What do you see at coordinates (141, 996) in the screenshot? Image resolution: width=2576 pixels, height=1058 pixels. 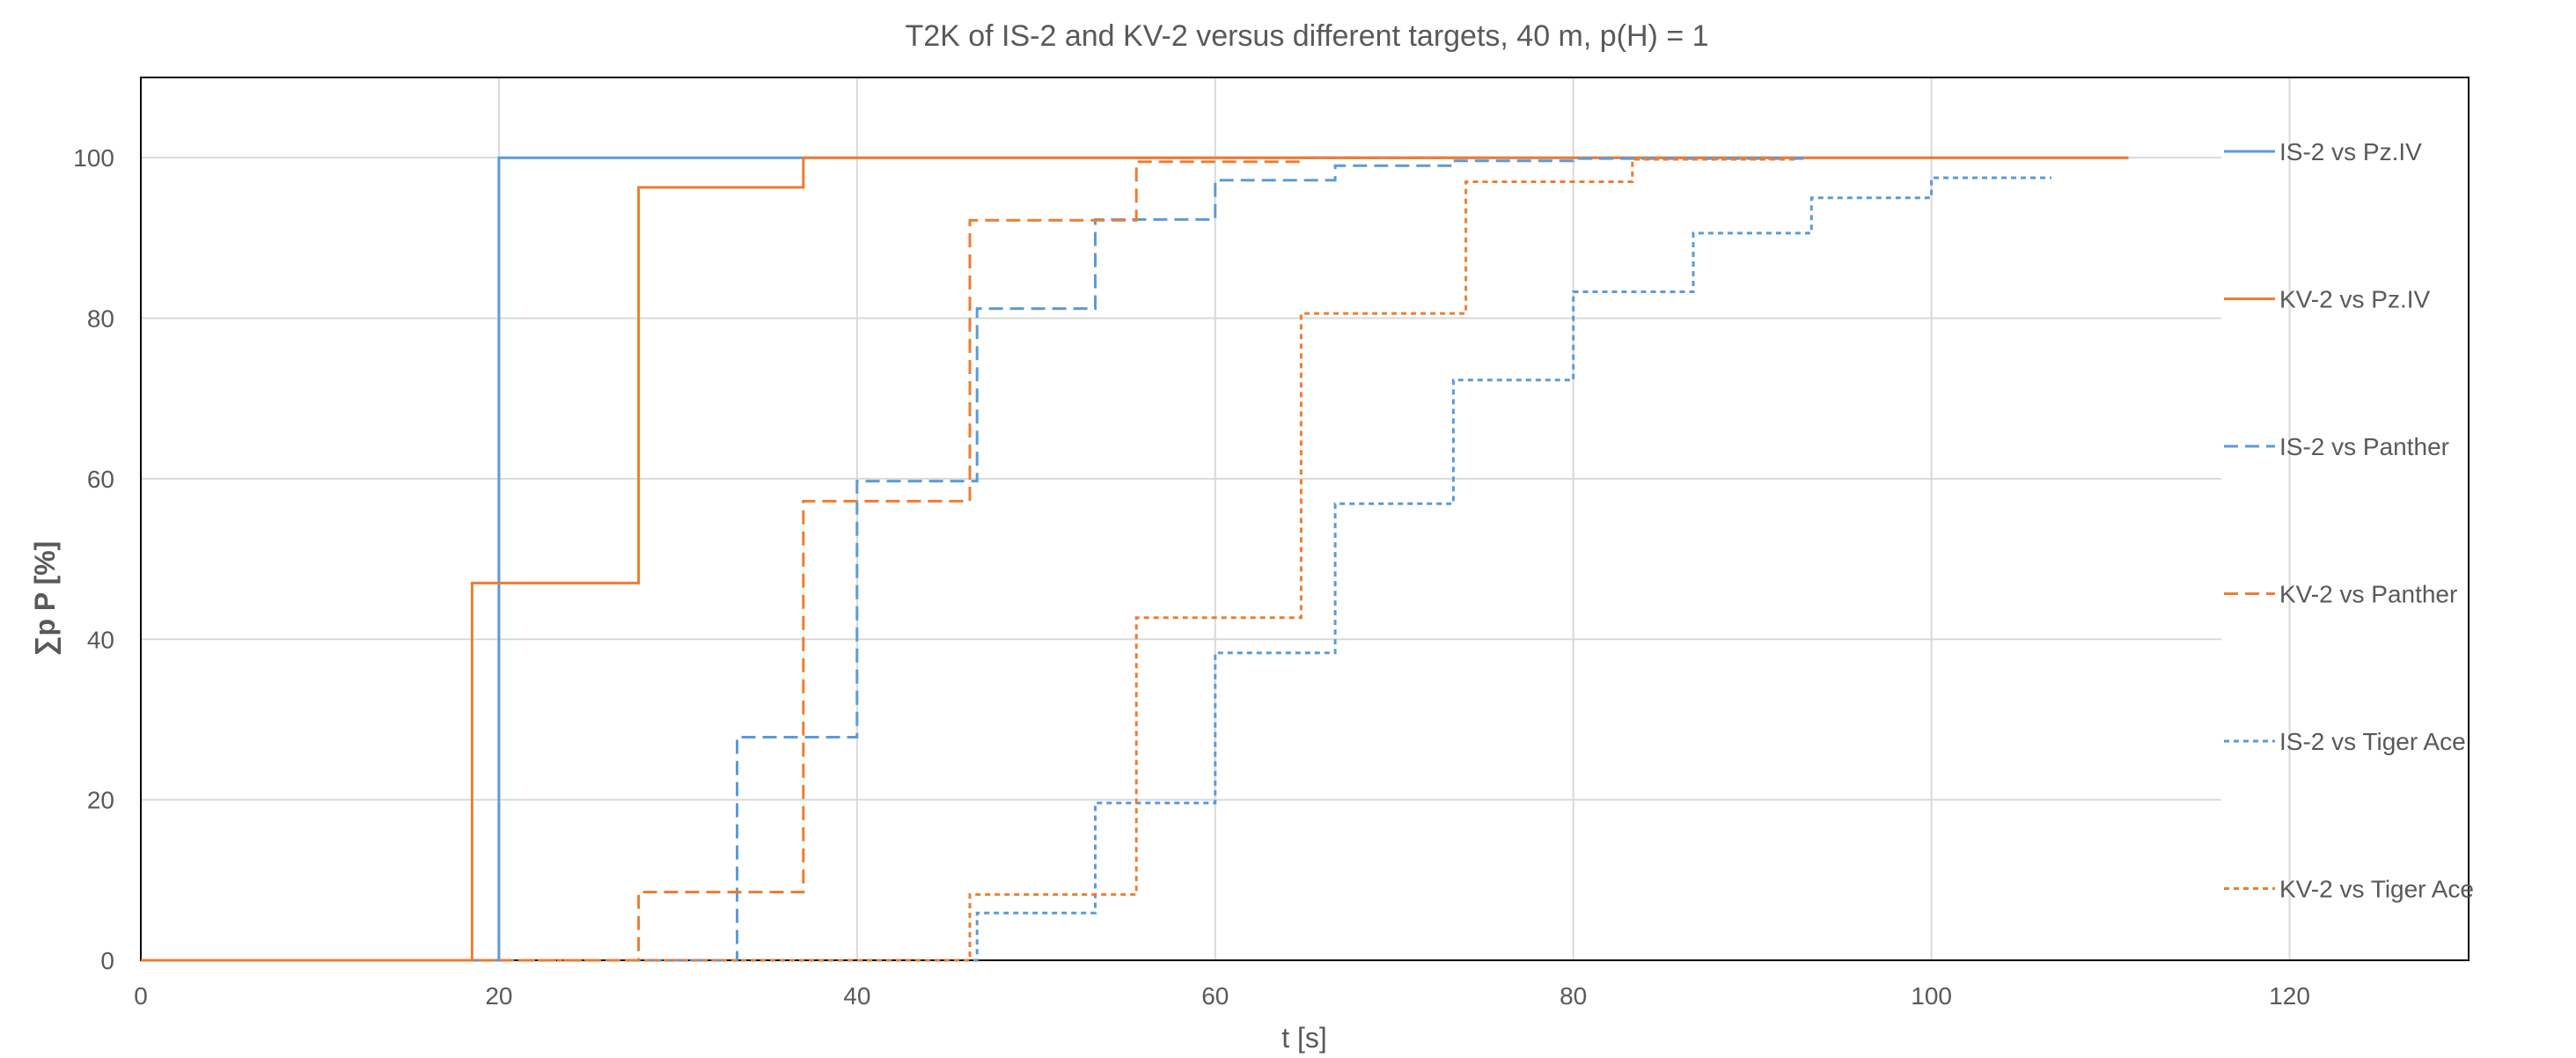 I see `x-tick-label: 0` at bounding box center [141, 996].